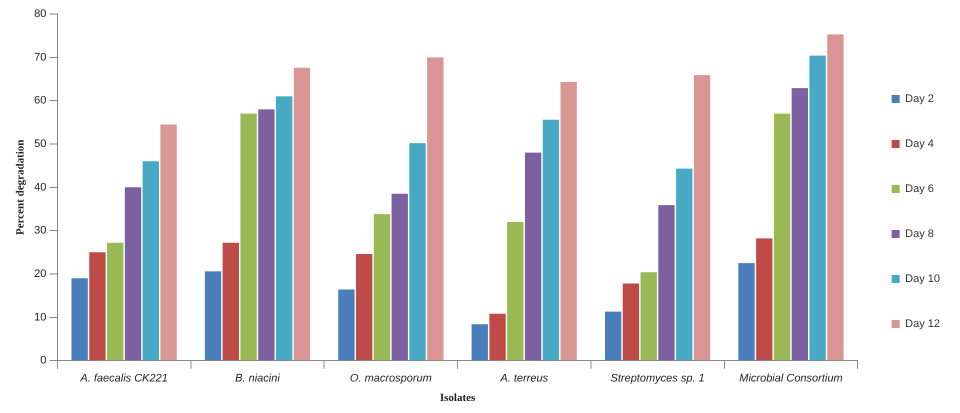 This screenshot has height=413, width=960. Describe the element at coordinates (40, 57) in the screenshot. I see `y-tick-label: 70` at that location.